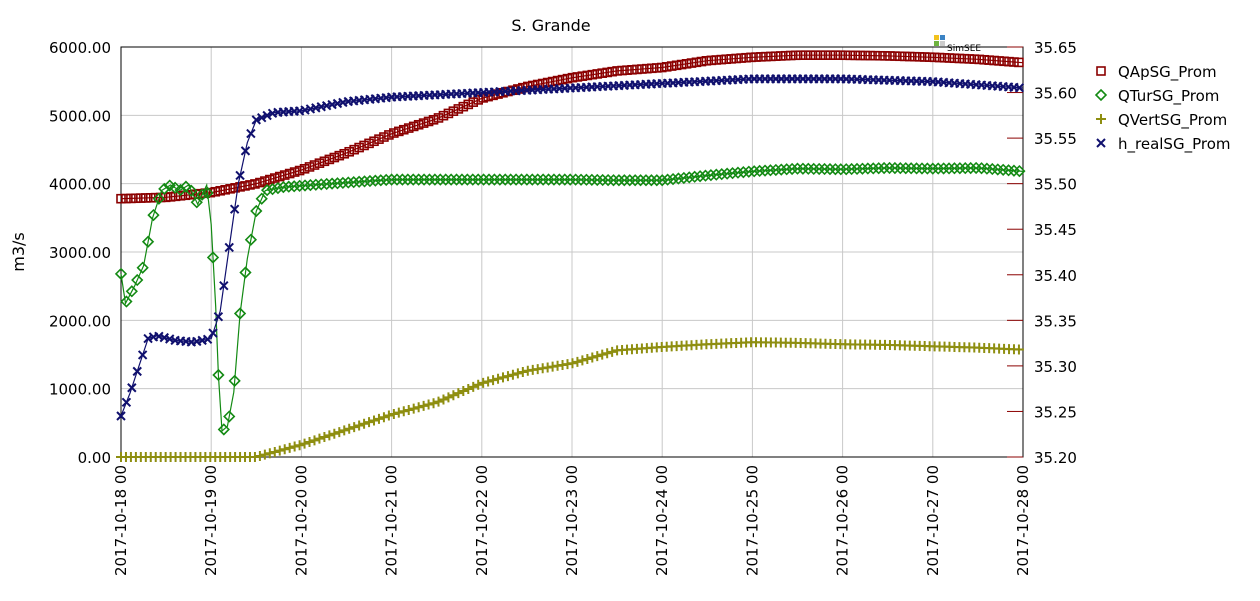 The height and width of the screenshot is (601, 1260). Describe the element at coordinates (662, 520) in the screenshot. I see `x-tick-label: 2017-10-24 00` at that location.